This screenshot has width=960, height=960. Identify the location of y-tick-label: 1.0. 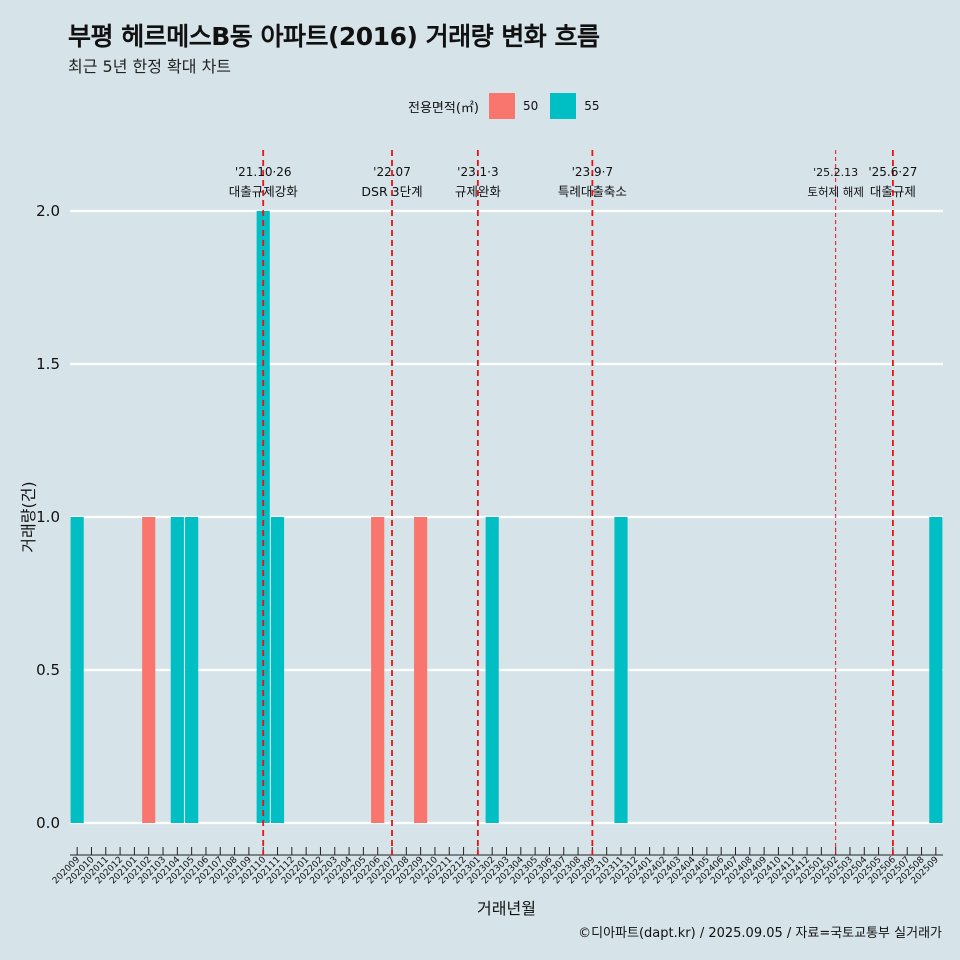
(48, 517).